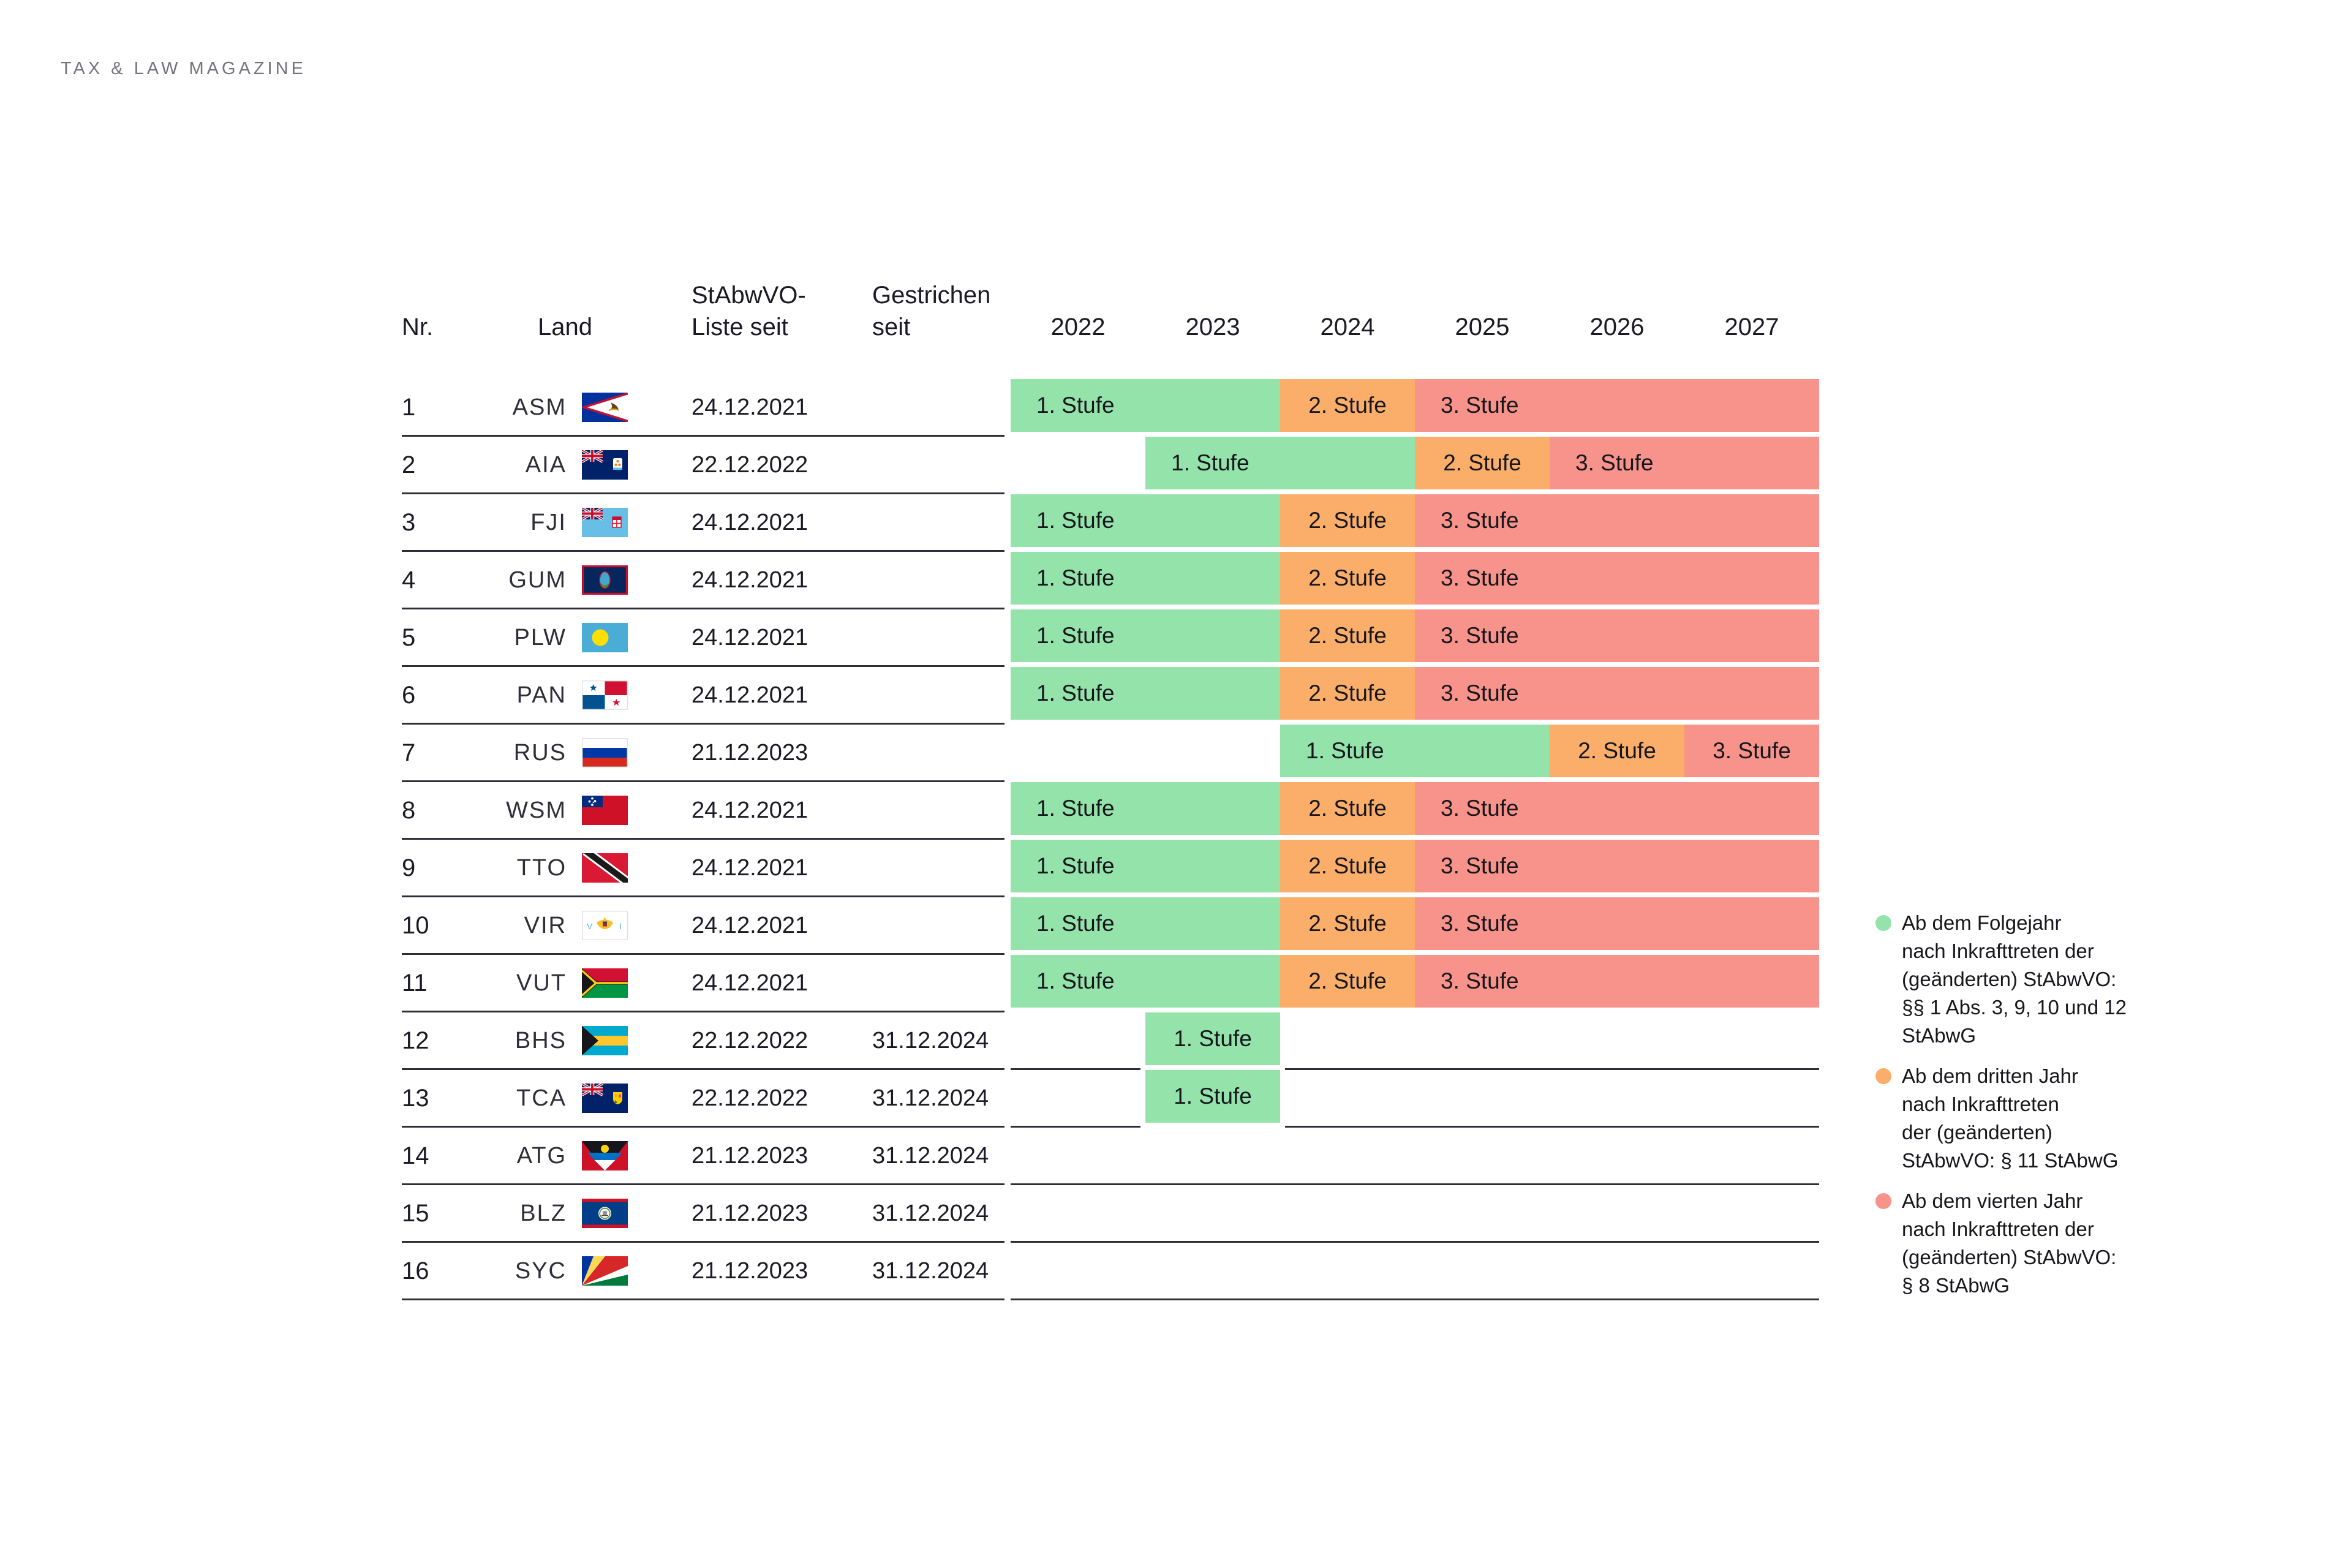 This screenshot has height=1568, width=2352. Describe the element at coordinates (1415, 327) in the screenshot. I see `year-headers: 2022 2023 2024 2025 2026 2027` at that location.